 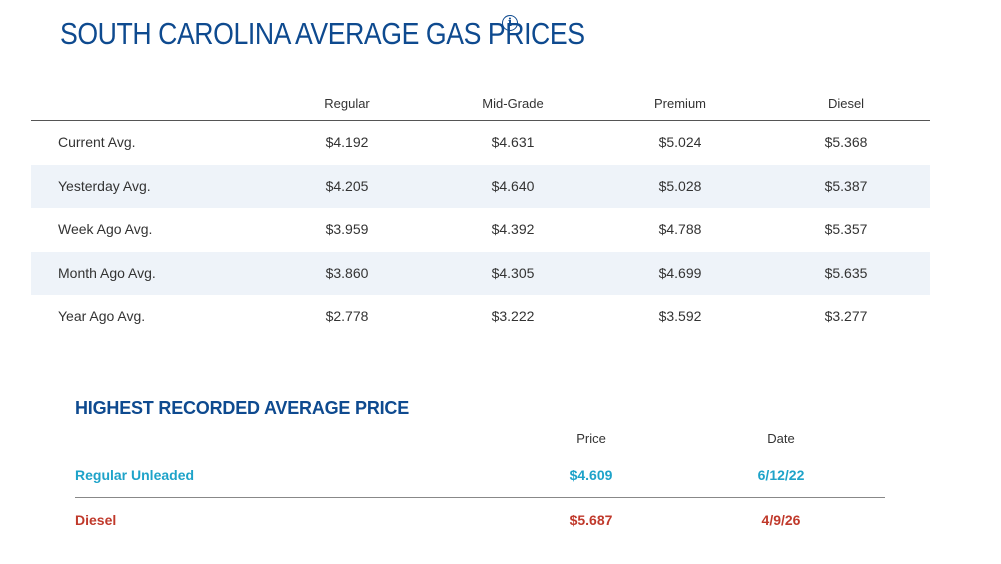 I want to click on diesel-price: $3.277, so click(x=846, y=316).